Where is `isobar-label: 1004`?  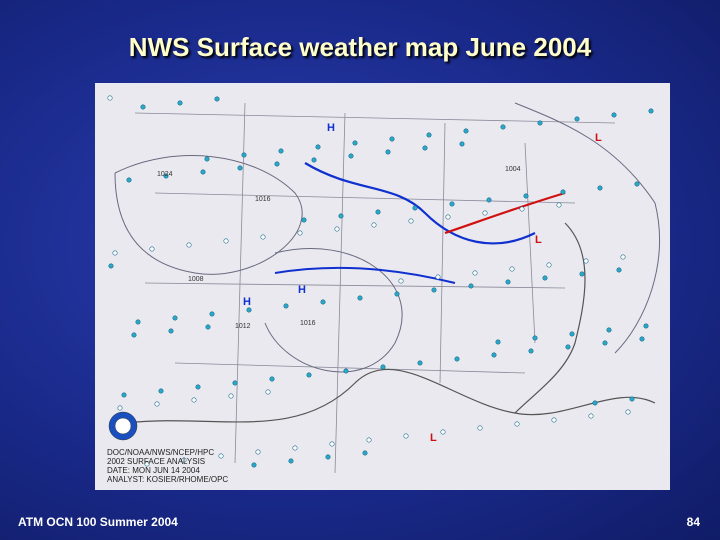
isobar-label: 1004 is located at coordinates (513, 169).